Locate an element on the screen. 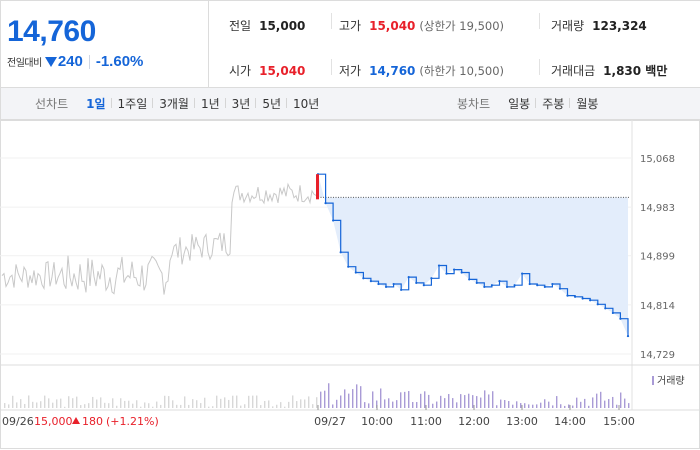 This screenshot has height=450, width=700. tab-3m: 3개월 is located at coordinates (173, 103).